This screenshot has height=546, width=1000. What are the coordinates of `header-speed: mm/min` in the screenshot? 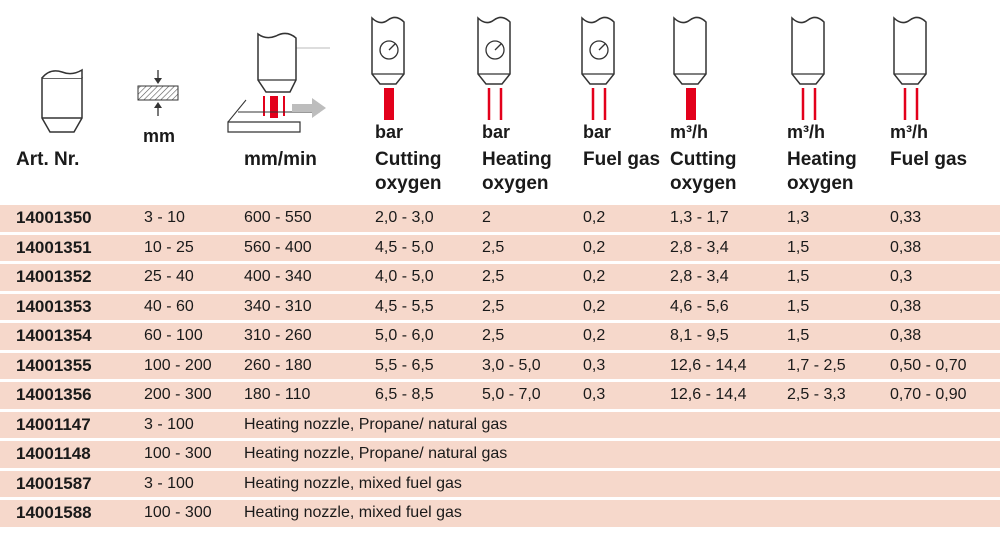 It's located at (280, 159).